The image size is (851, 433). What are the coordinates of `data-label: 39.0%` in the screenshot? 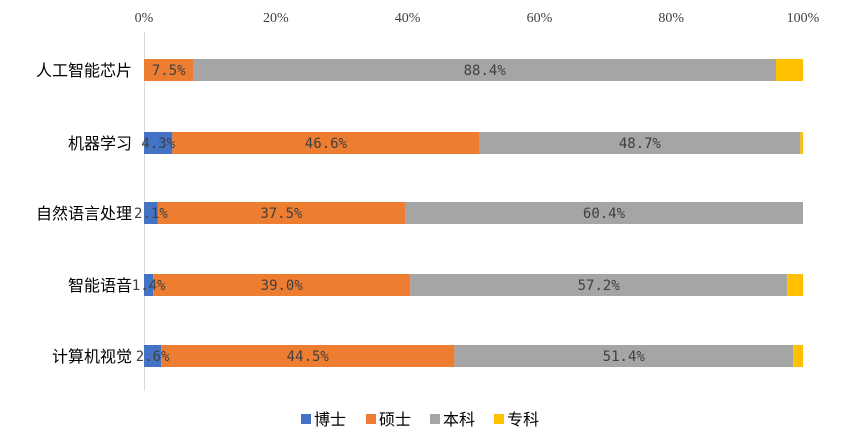 It's located at (282, 286).